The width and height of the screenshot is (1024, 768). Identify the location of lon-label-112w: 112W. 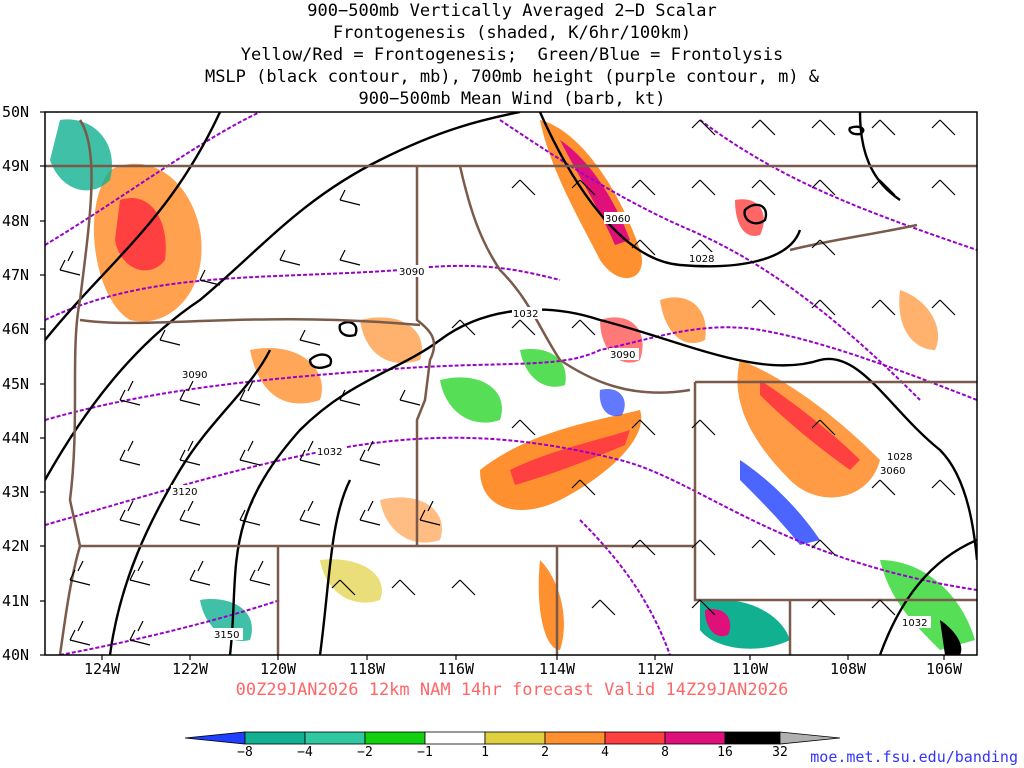
(655, 669).